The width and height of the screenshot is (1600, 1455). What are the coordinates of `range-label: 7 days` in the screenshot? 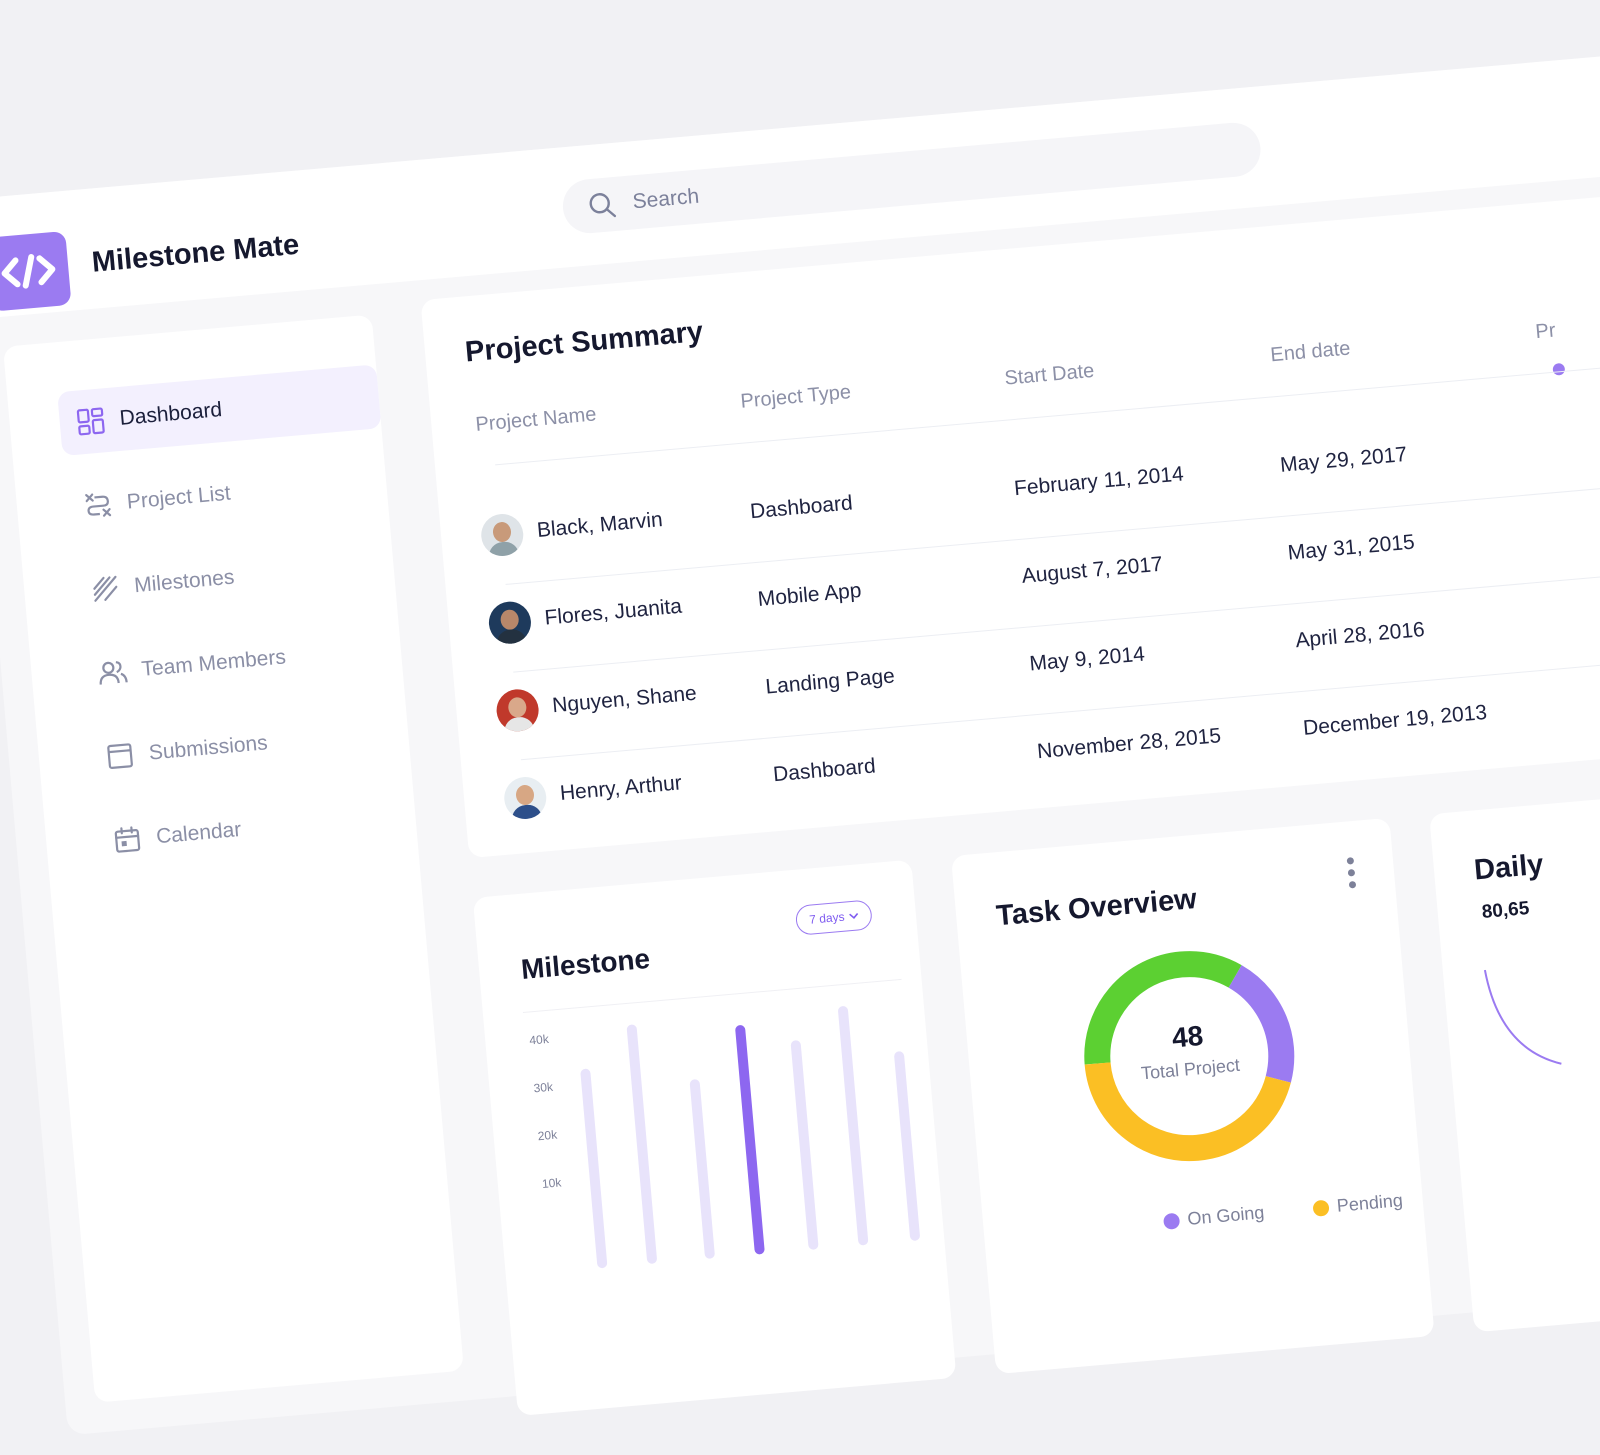 It's located at (827, 918).